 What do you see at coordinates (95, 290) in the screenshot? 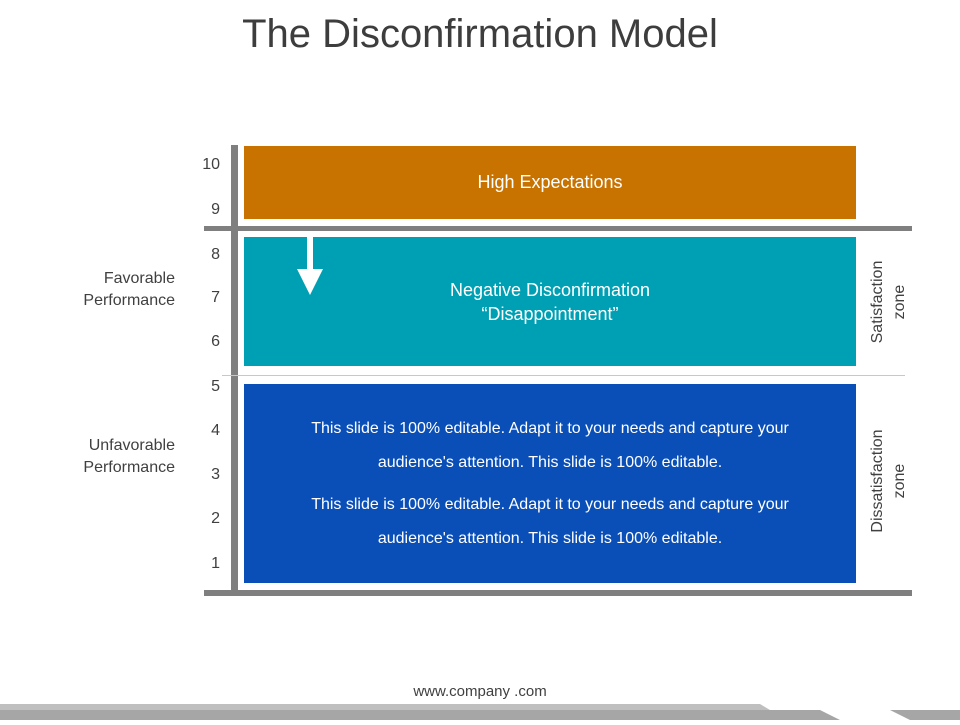
I see `favorable-performance-label: Favorable Performance` at bounding box center [95, 290].